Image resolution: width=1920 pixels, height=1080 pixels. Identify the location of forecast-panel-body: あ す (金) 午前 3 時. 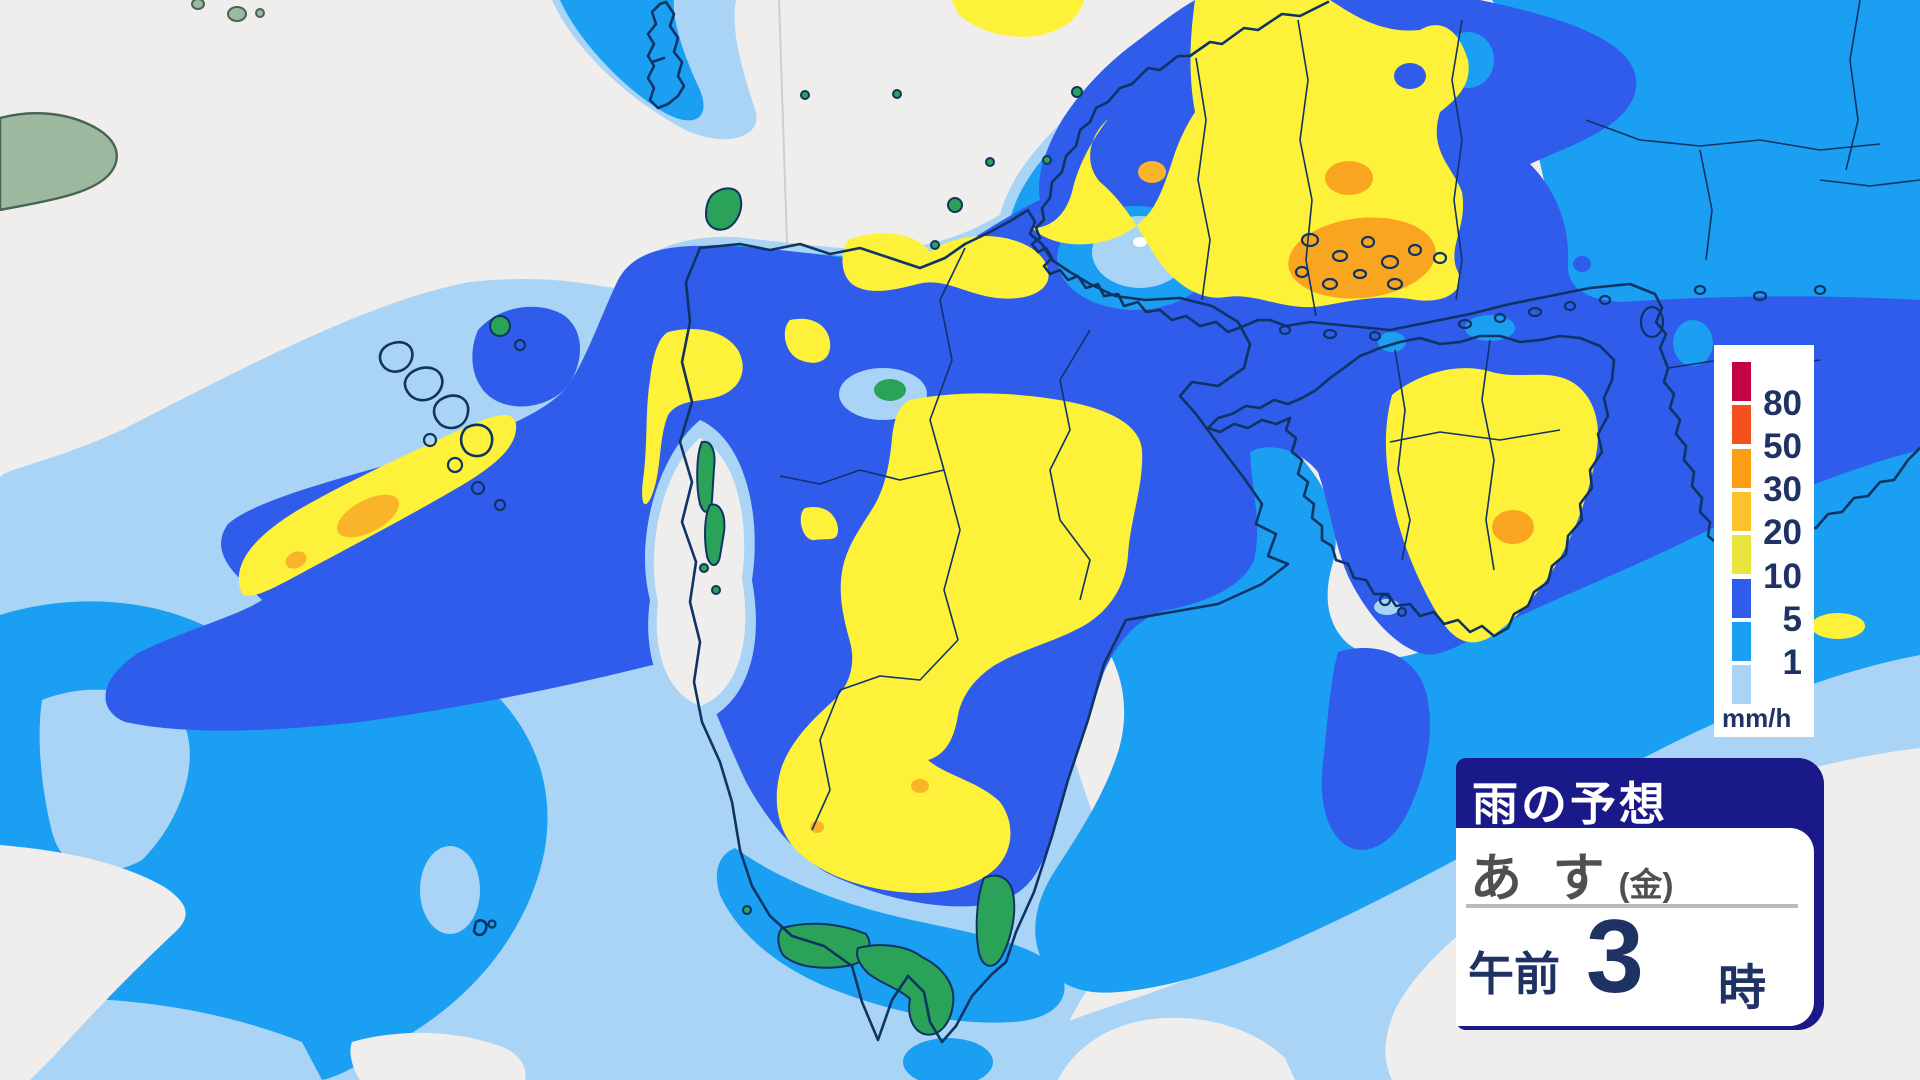
(1635, 927).